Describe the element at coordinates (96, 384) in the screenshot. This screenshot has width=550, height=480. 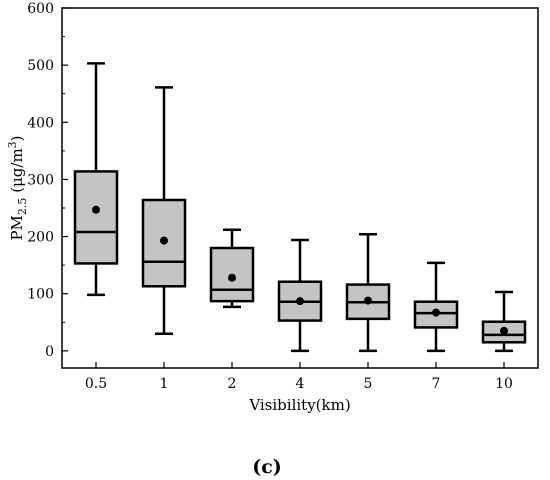
I see `x-tick-label: 0.5` at that location.